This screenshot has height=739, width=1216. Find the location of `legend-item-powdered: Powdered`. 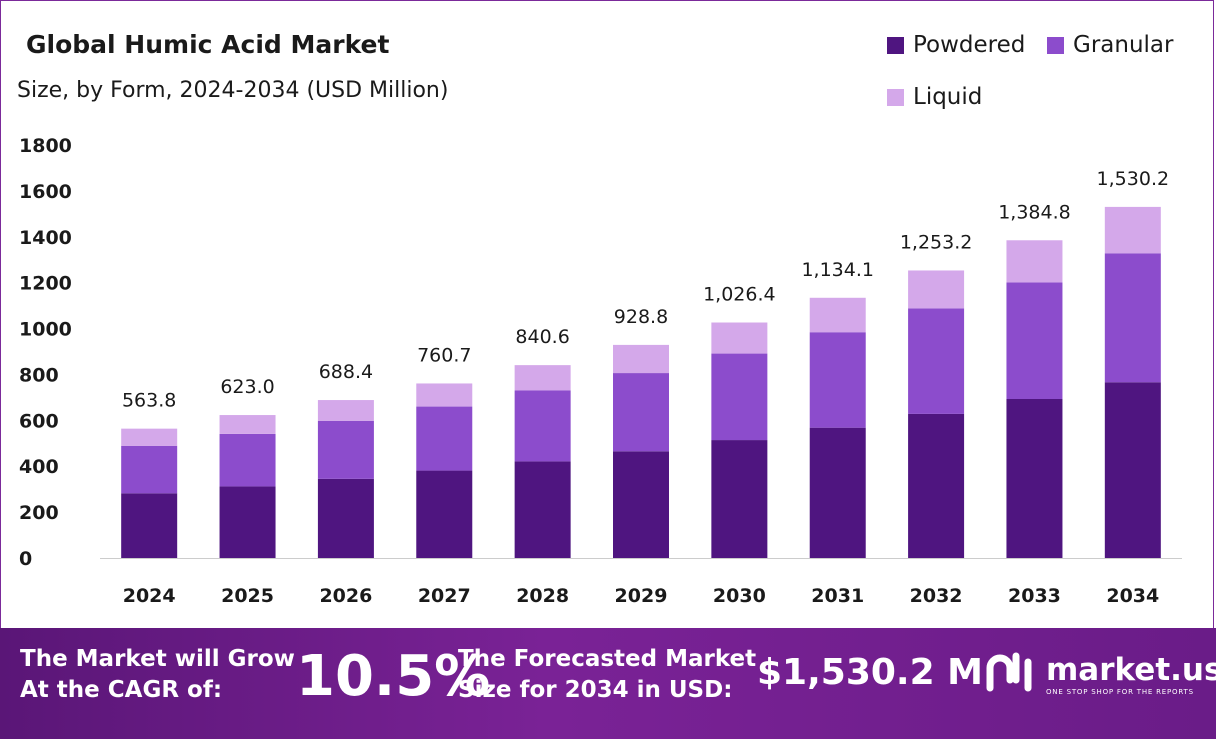

legend-item-powdered: Powdered is located at coordinates (956, 45).